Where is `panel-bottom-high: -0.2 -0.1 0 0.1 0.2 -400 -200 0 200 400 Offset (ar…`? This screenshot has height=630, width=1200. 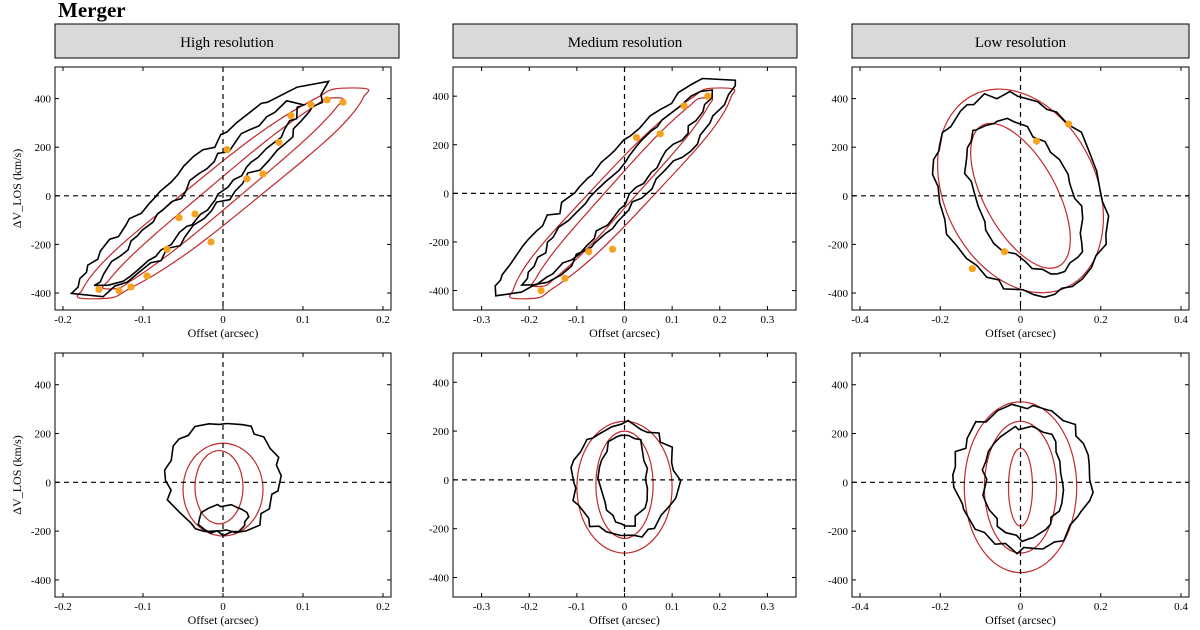 panel-bottom-high: -0.2 -0.1 0 0.1 0.2 -400 -200 0 200 400 Offset (ar… is located at coordinates (201, 489).